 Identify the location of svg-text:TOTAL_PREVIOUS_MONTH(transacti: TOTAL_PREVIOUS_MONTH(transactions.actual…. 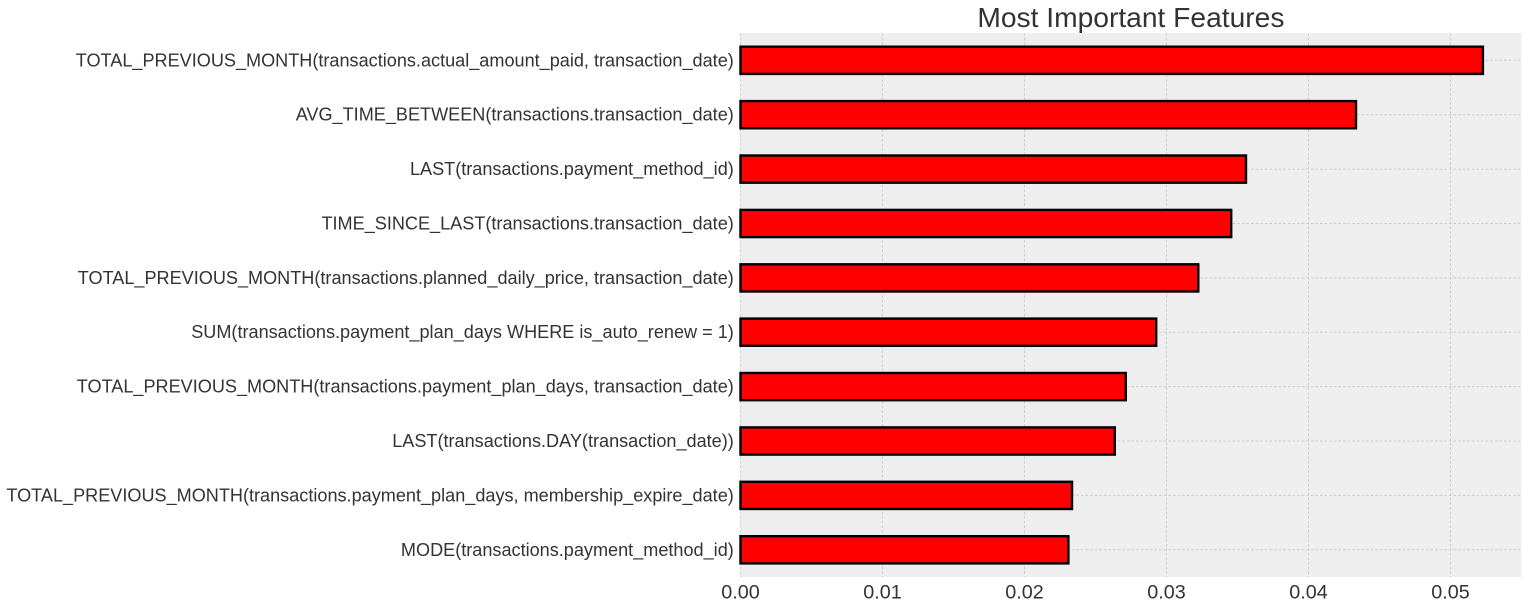
(405, 60).